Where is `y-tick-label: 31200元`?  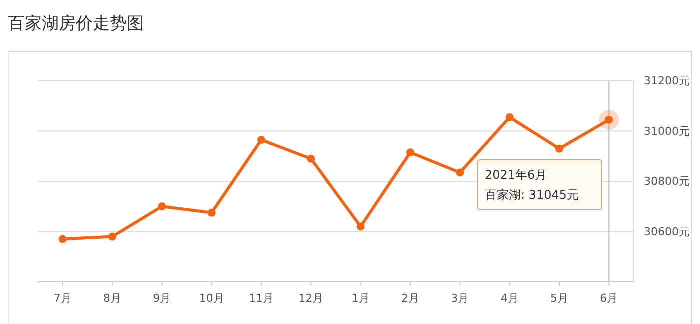 y-tick-label: 31200元 is located at coordinates (667, 81).